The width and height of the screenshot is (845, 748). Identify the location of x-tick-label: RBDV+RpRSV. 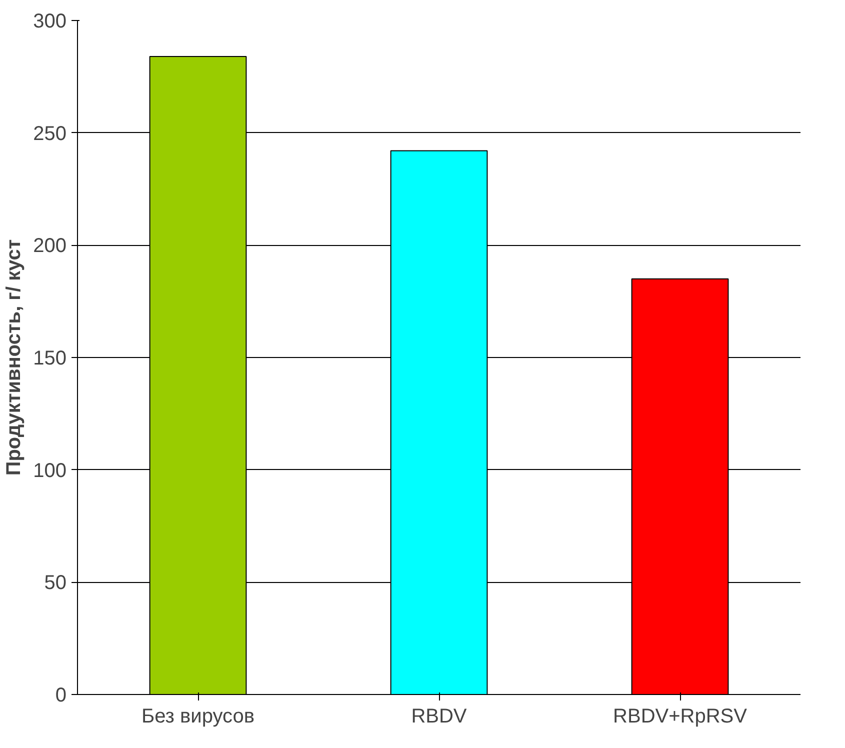
(680, 717).